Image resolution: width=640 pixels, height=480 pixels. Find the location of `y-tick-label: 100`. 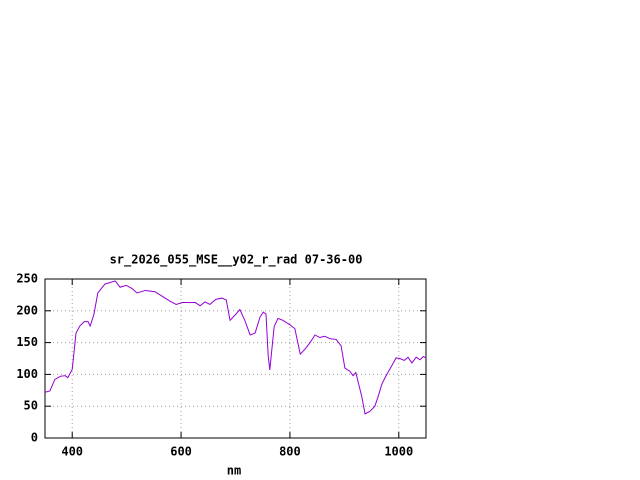

y-tick-label: 100 is located at coordinates (27, 374).